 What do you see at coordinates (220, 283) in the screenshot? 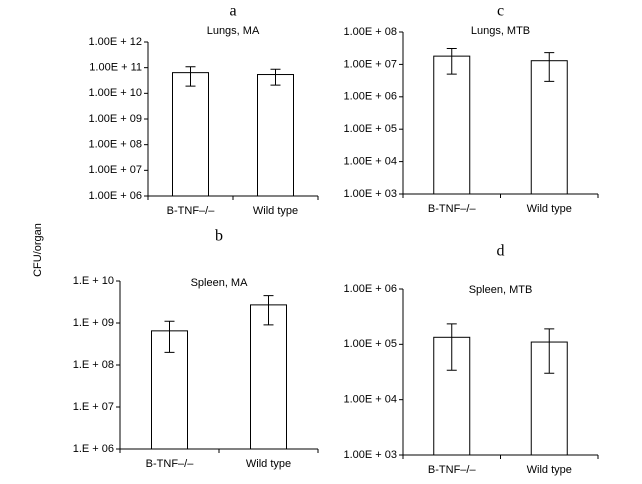
I see `panel-subtitle: Spleen, MA` at bounding box center [220, 283].